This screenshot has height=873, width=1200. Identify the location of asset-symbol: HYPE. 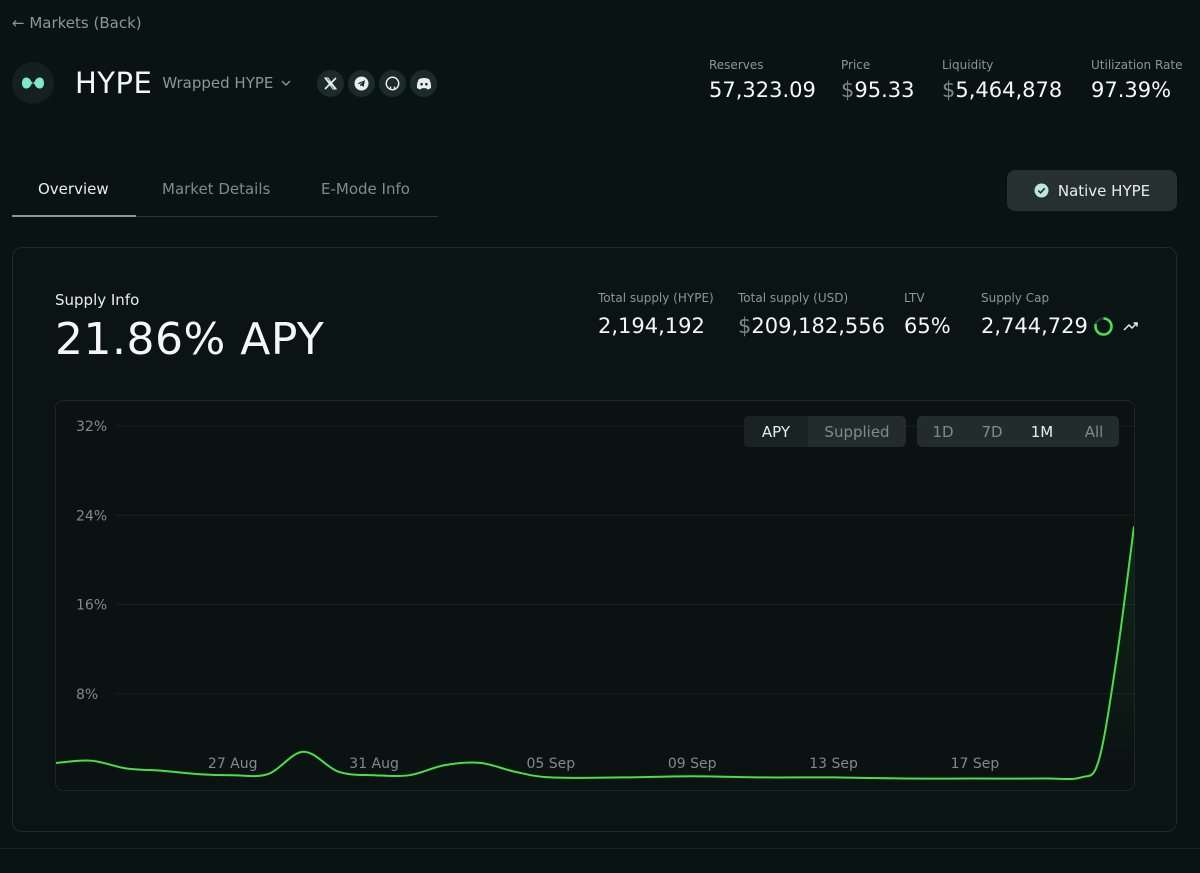
(114, 83).